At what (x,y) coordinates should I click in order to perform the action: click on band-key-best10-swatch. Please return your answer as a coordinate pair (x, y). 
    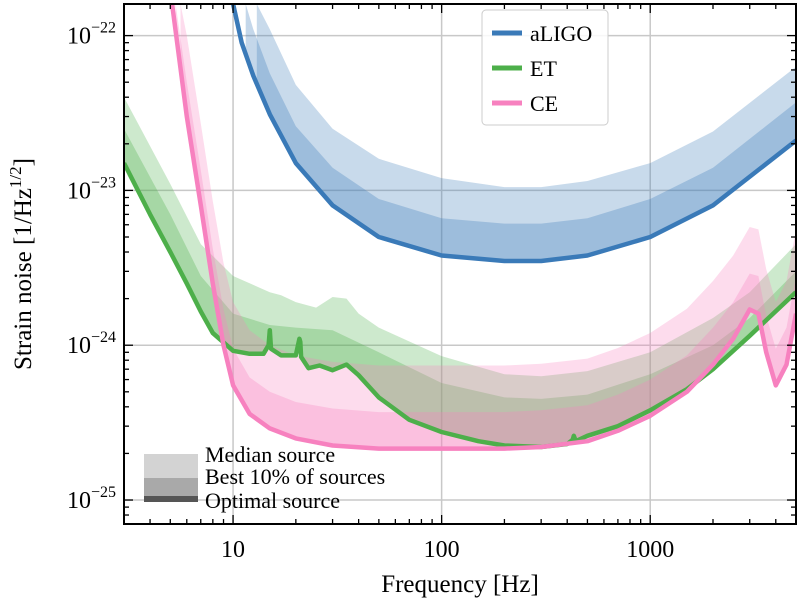
    Looking at the image, I should click on (171, 487).